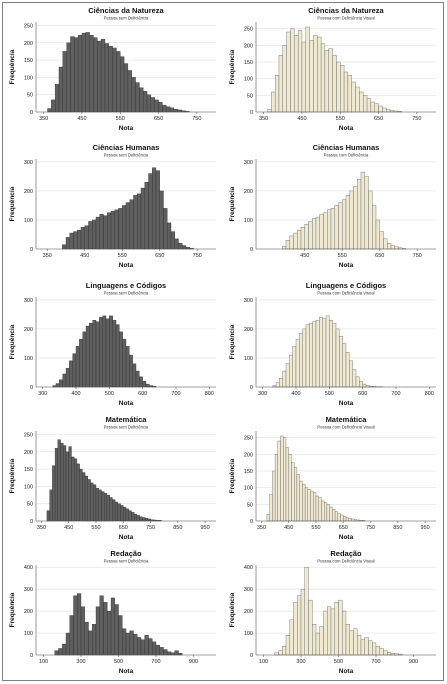  What do you see at coordinates (416, 119) in the screenshot?
I see `x-tick-label: 750` at bounding box center [416, 119].